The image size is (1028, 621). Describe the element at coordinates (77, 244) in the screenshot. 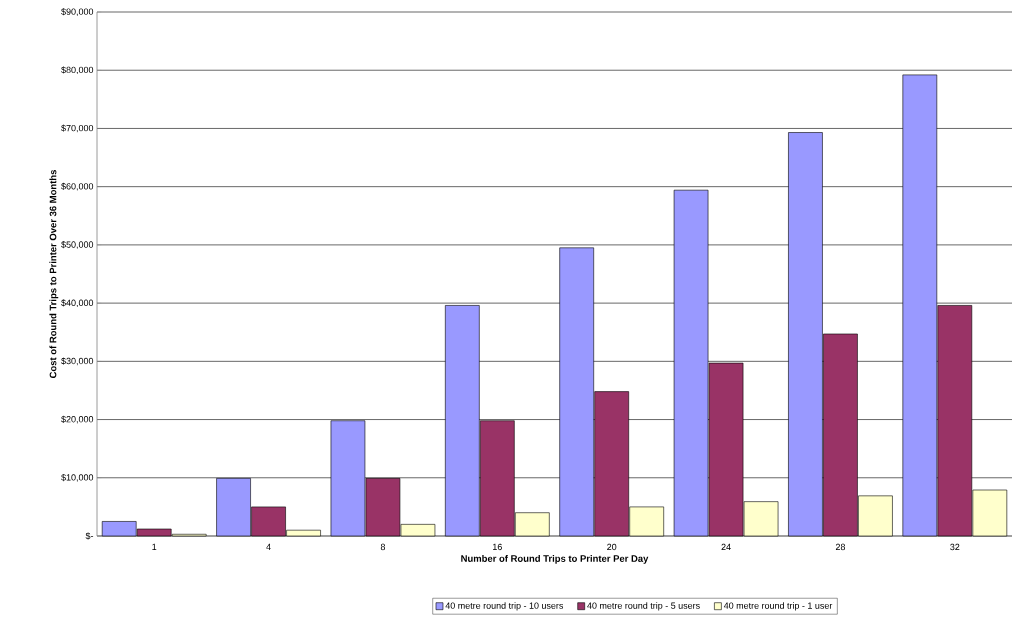

I see `y-tick-label: $50,000` at that location.